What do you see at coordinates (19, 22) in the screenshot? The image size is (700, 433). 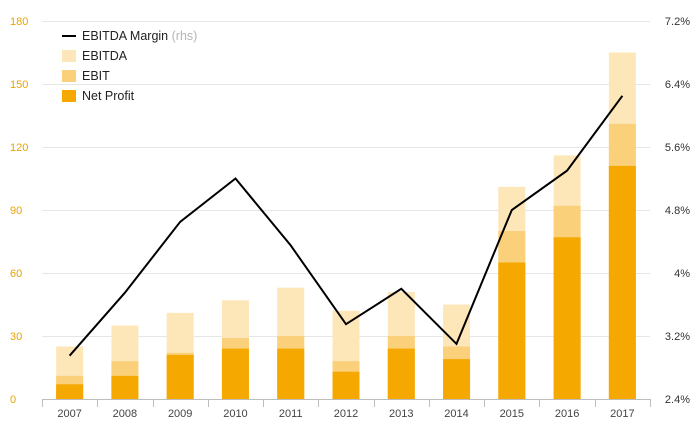 I see `left-axis-tick-label: 180` at bounding box center [19, 22].